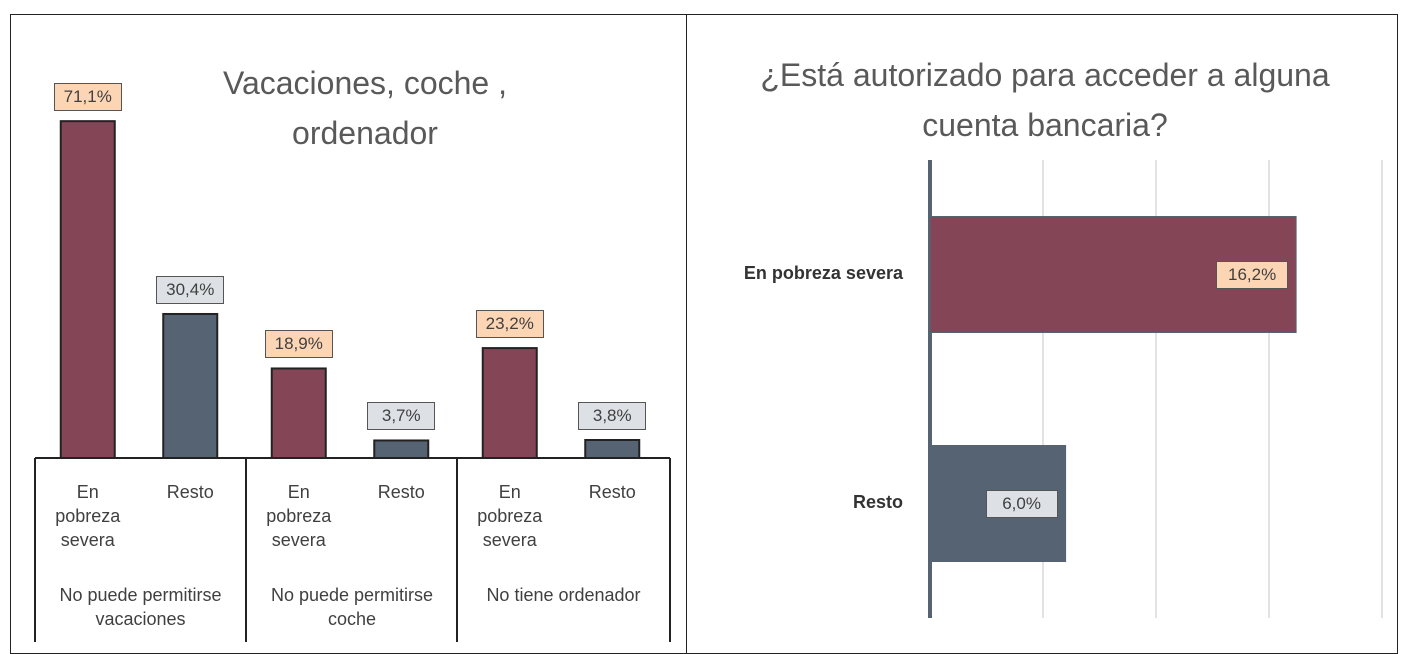 The width and height of the screenshot is (1403, 654). What do you see at coordinates (352, 607) in the screenshot?
I see `group-label: No puede permitirse coche` at bounding box center [352, 607].